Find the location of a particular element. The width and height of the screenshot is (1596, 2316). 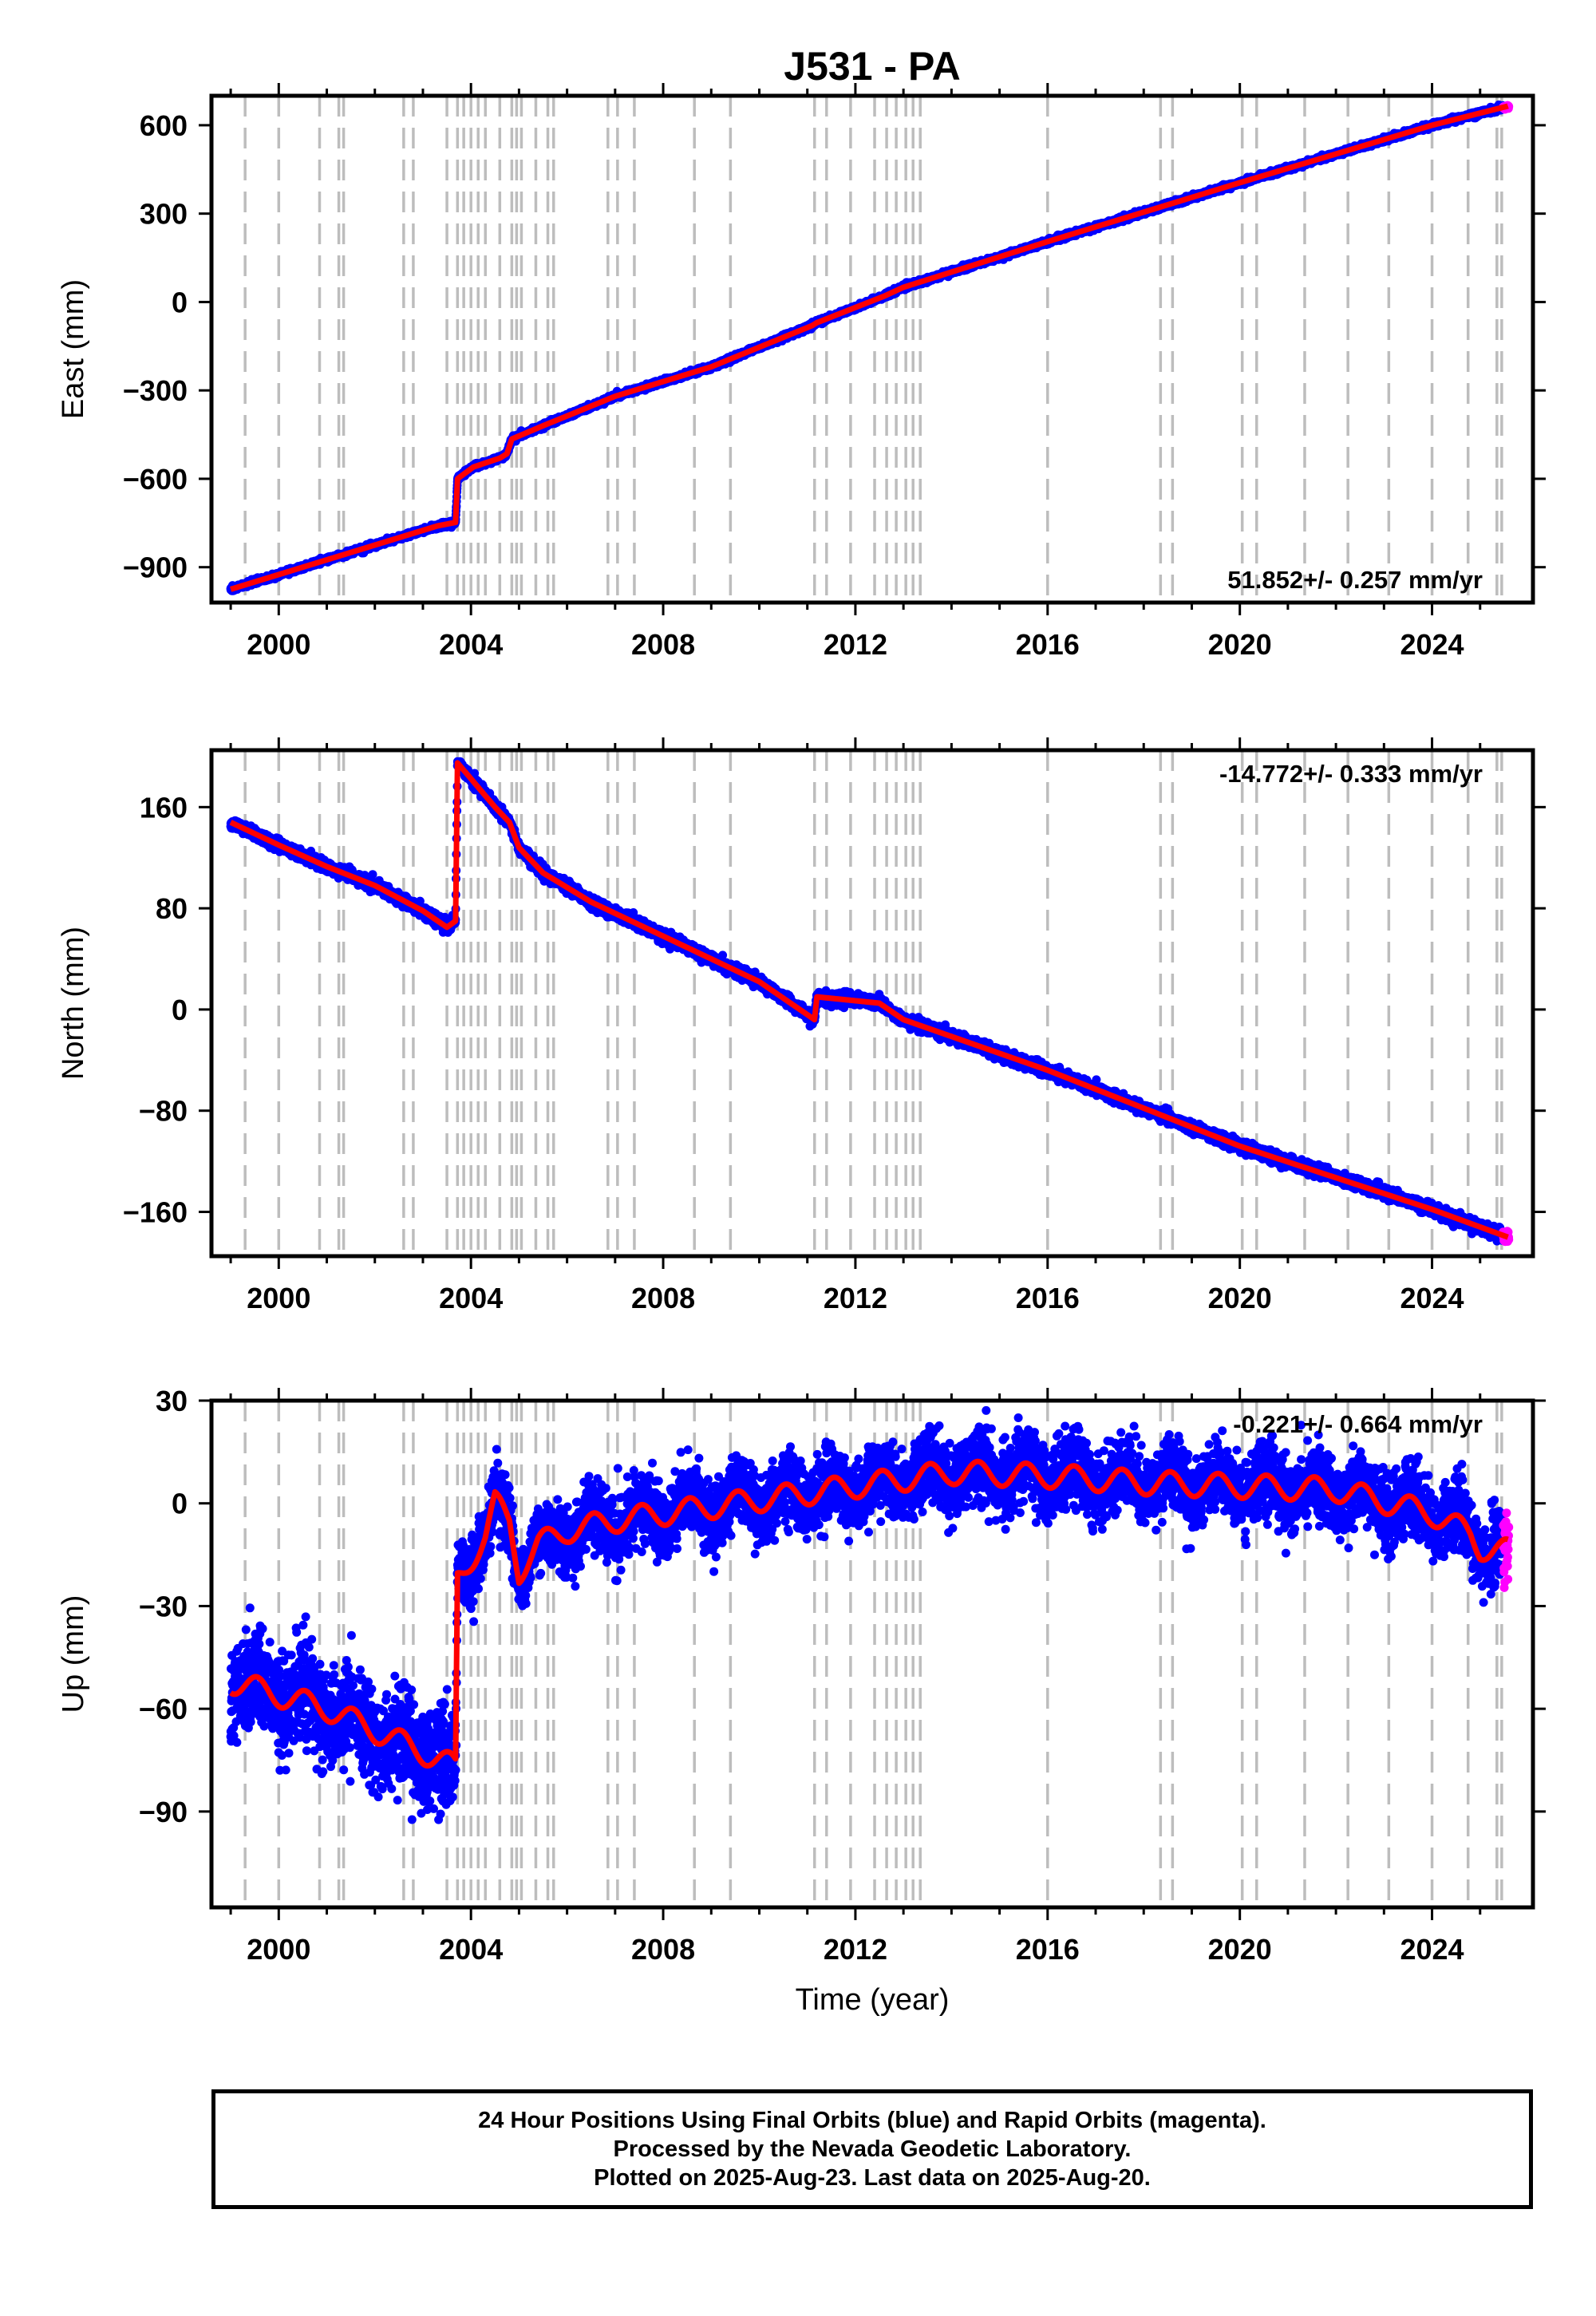

chart-title: J531 - PA is located at coordinates (872, 66).